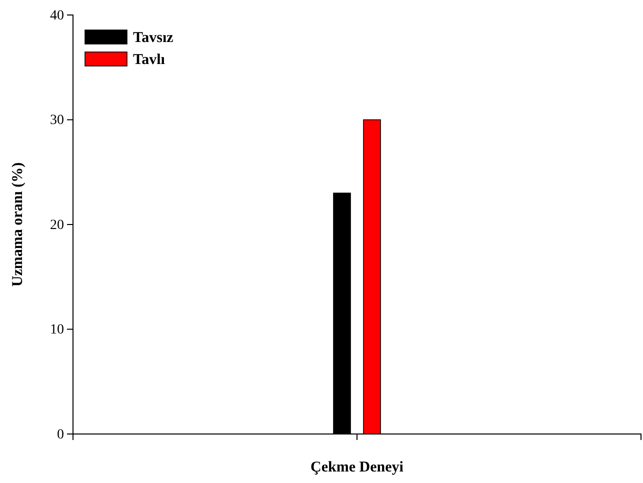  I want to click on legend-label: Tavsız, so click(153, 38).